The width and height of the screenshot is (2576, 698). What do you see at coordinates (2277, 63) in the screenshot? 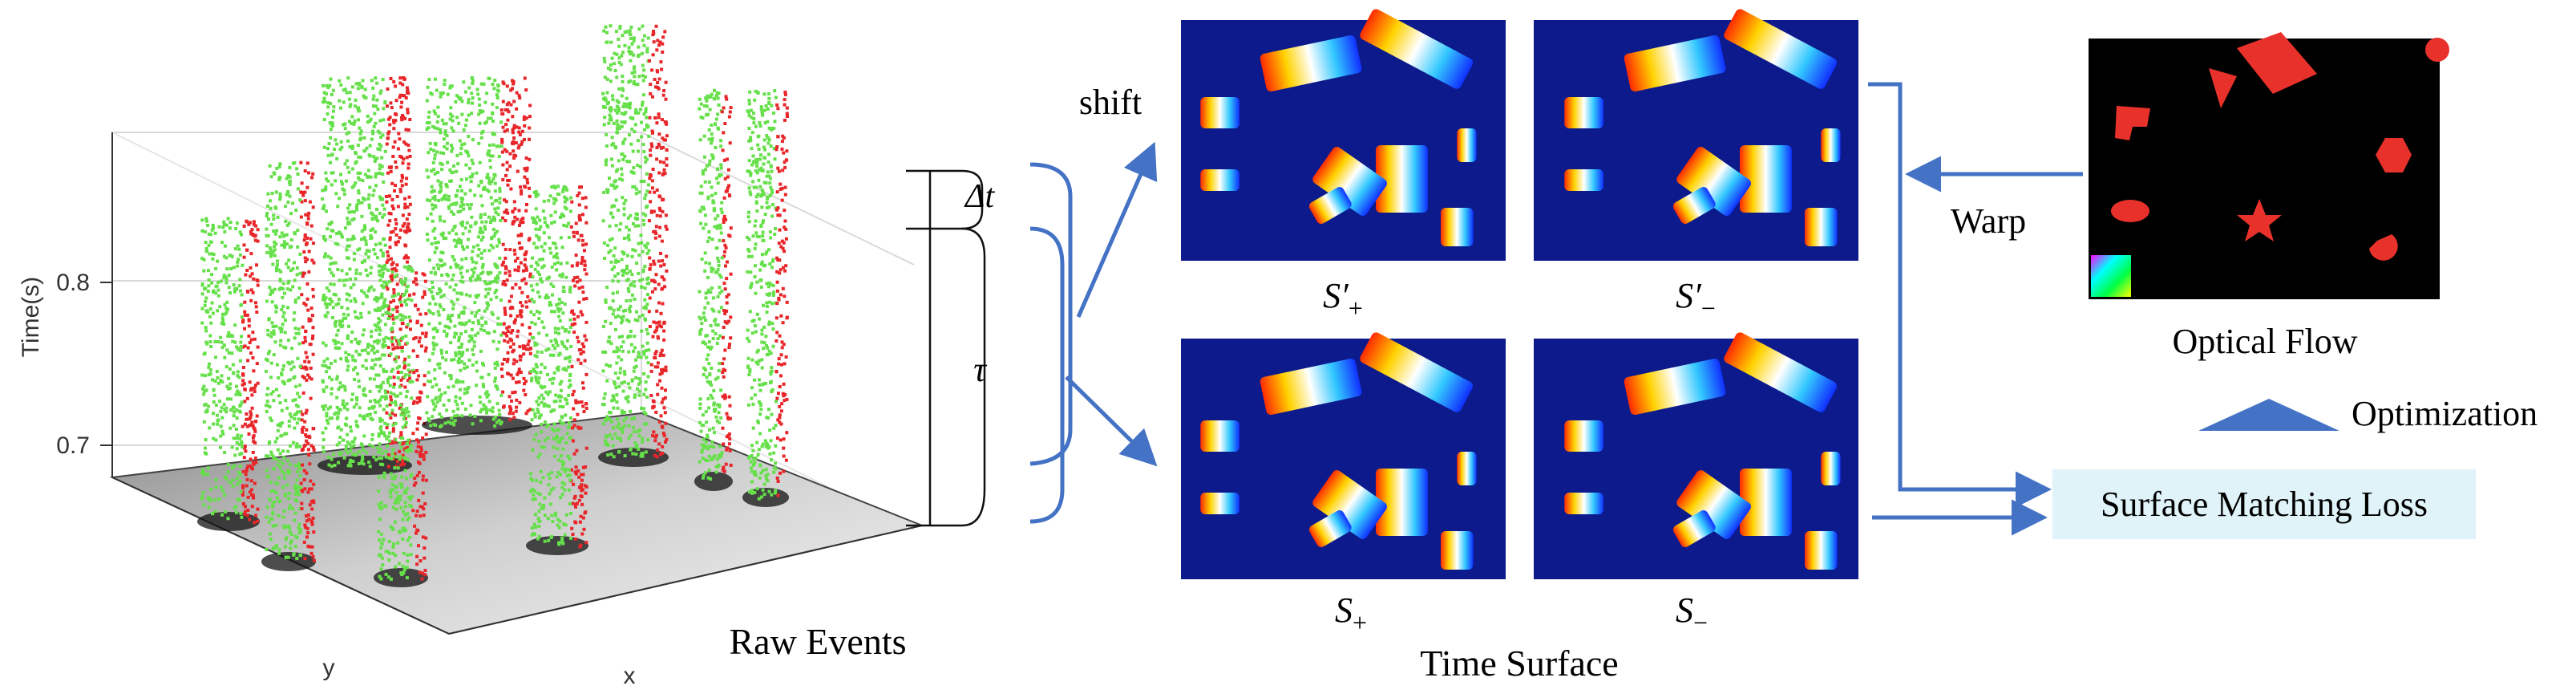
I see `flow-shape-bar` at bounding box center [2277, 63].